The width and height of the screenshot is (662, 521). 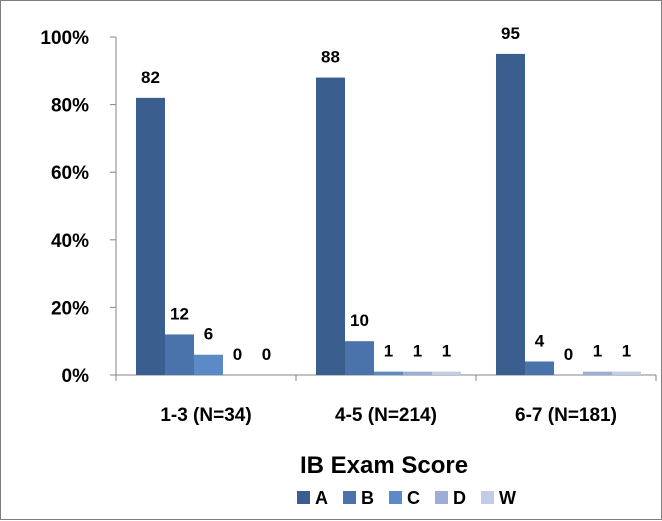 What do you see at coordinates (150, 77) in the screenshot?
I see `data-label: 82` at bounding box center [150, 77].